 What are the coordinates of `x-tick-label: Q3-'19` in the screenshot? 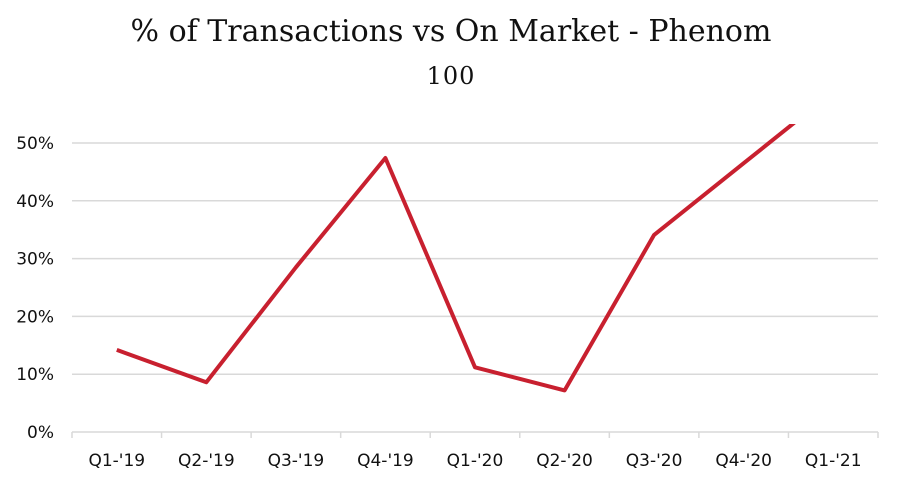 It's located at (296, 461).